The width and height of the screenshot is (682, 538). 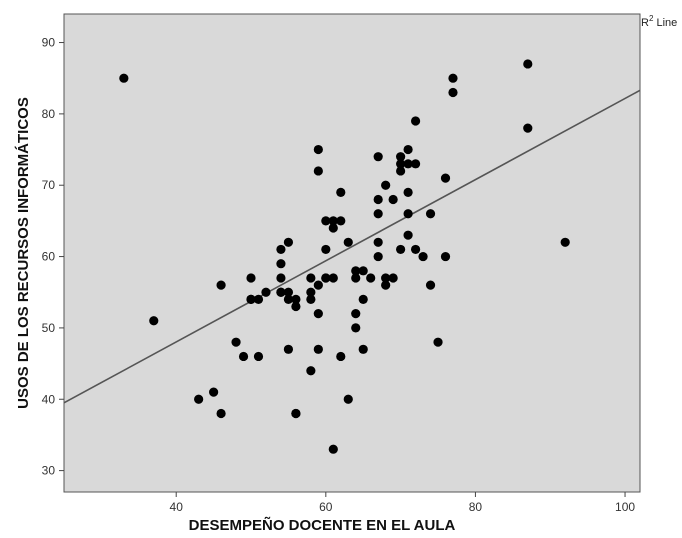 I want to click on y-tick-label: 40, so click(x=49, y=399).